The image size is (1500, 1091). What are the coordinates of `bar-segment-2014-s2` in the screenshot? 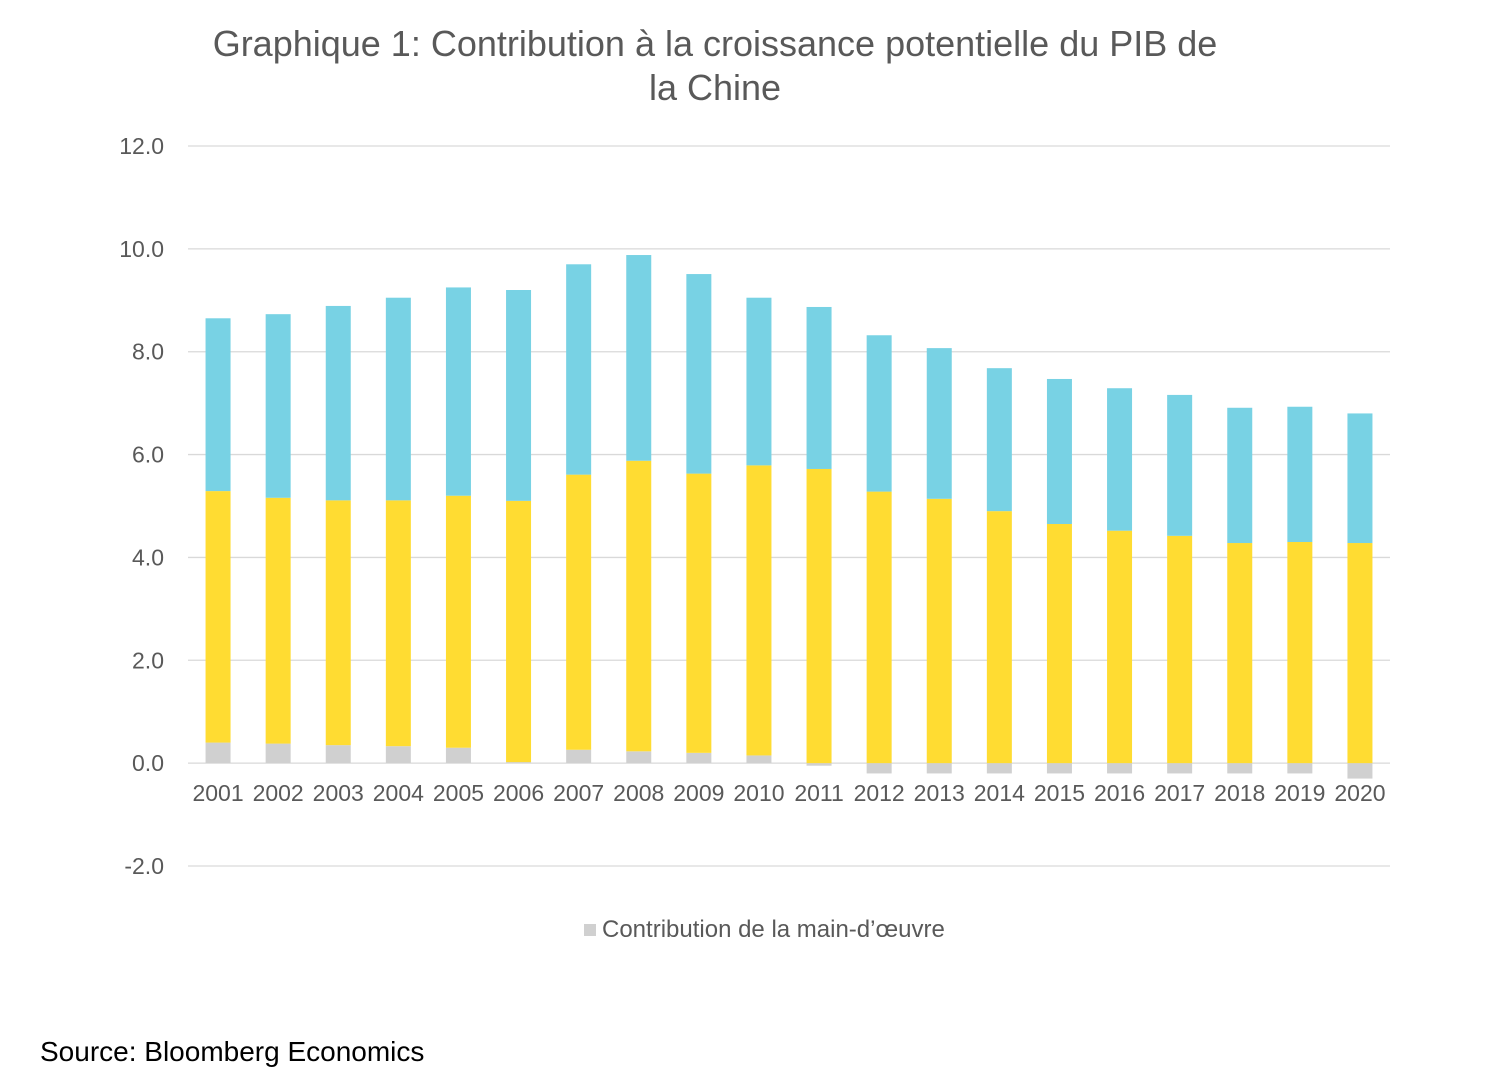 It's located at (999, 440).